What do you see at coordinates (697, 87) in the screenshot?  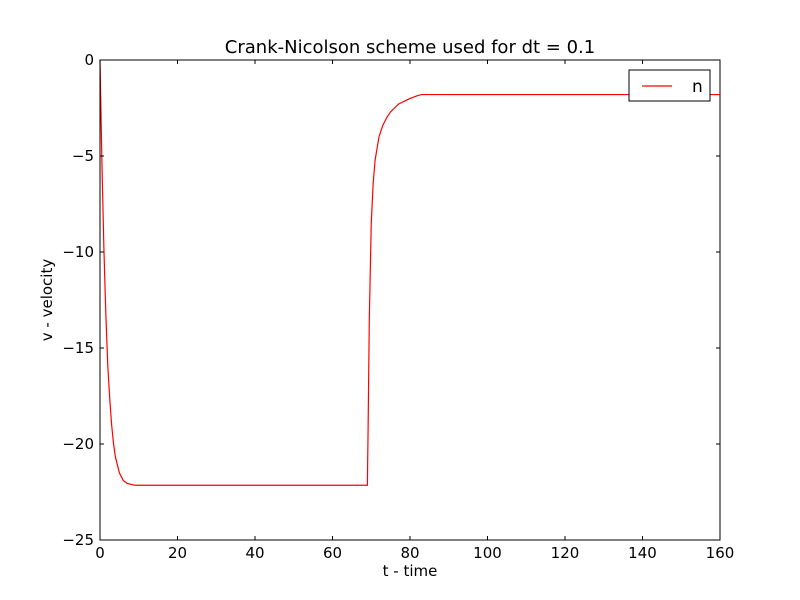 I see `legend-label-n: n` at bounding box center [697, 87].